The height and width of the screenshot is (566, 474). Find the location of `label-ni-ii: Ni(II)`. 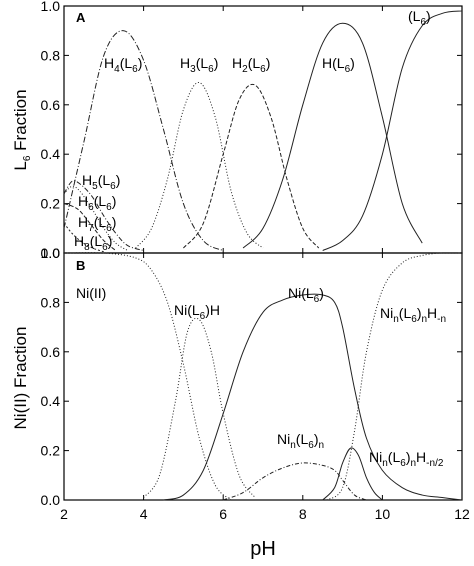

label-ni-ii: Ni(II) is located at coordinates (91, 293).